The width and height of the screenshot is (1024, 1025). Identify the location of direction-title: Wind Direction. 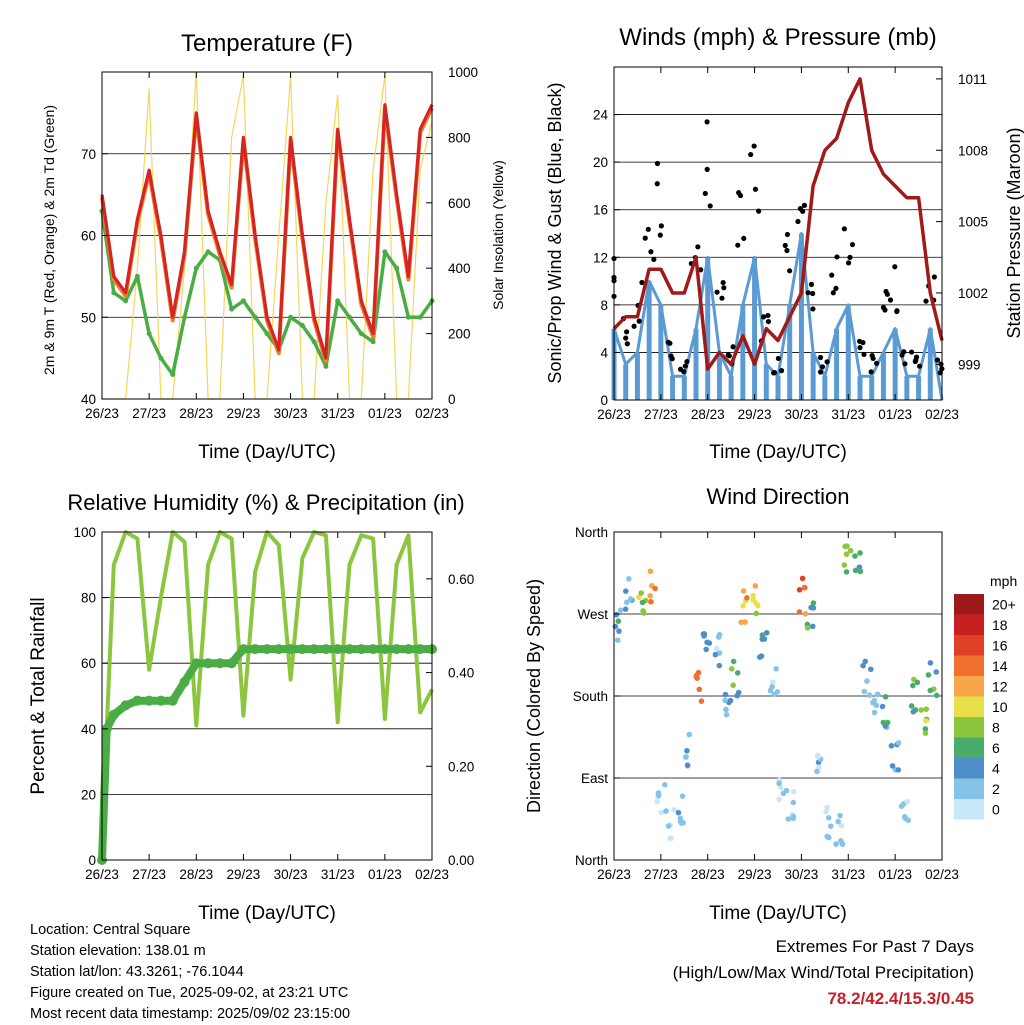
(777, 496).